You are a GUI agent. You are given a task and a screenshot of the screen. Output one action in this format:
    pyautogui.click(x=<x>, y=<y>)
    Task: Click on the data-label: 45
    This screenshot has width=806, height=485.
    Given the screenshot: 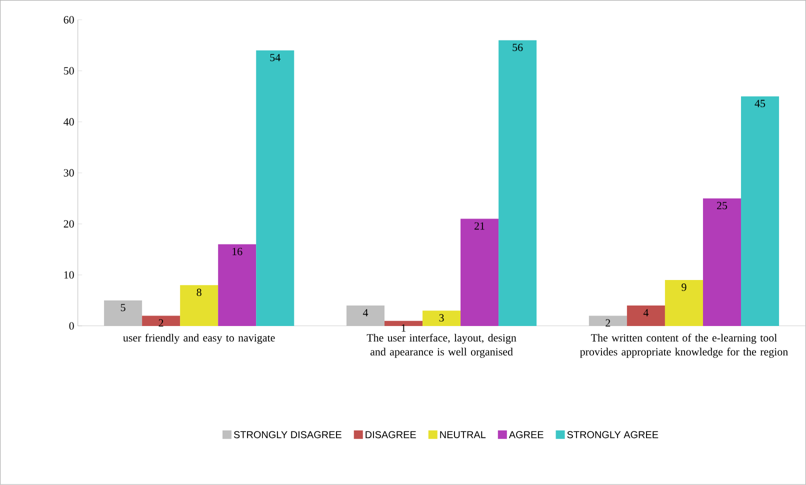 What is the action you would take?
    pyautogui.click(x=760, y=104)
    